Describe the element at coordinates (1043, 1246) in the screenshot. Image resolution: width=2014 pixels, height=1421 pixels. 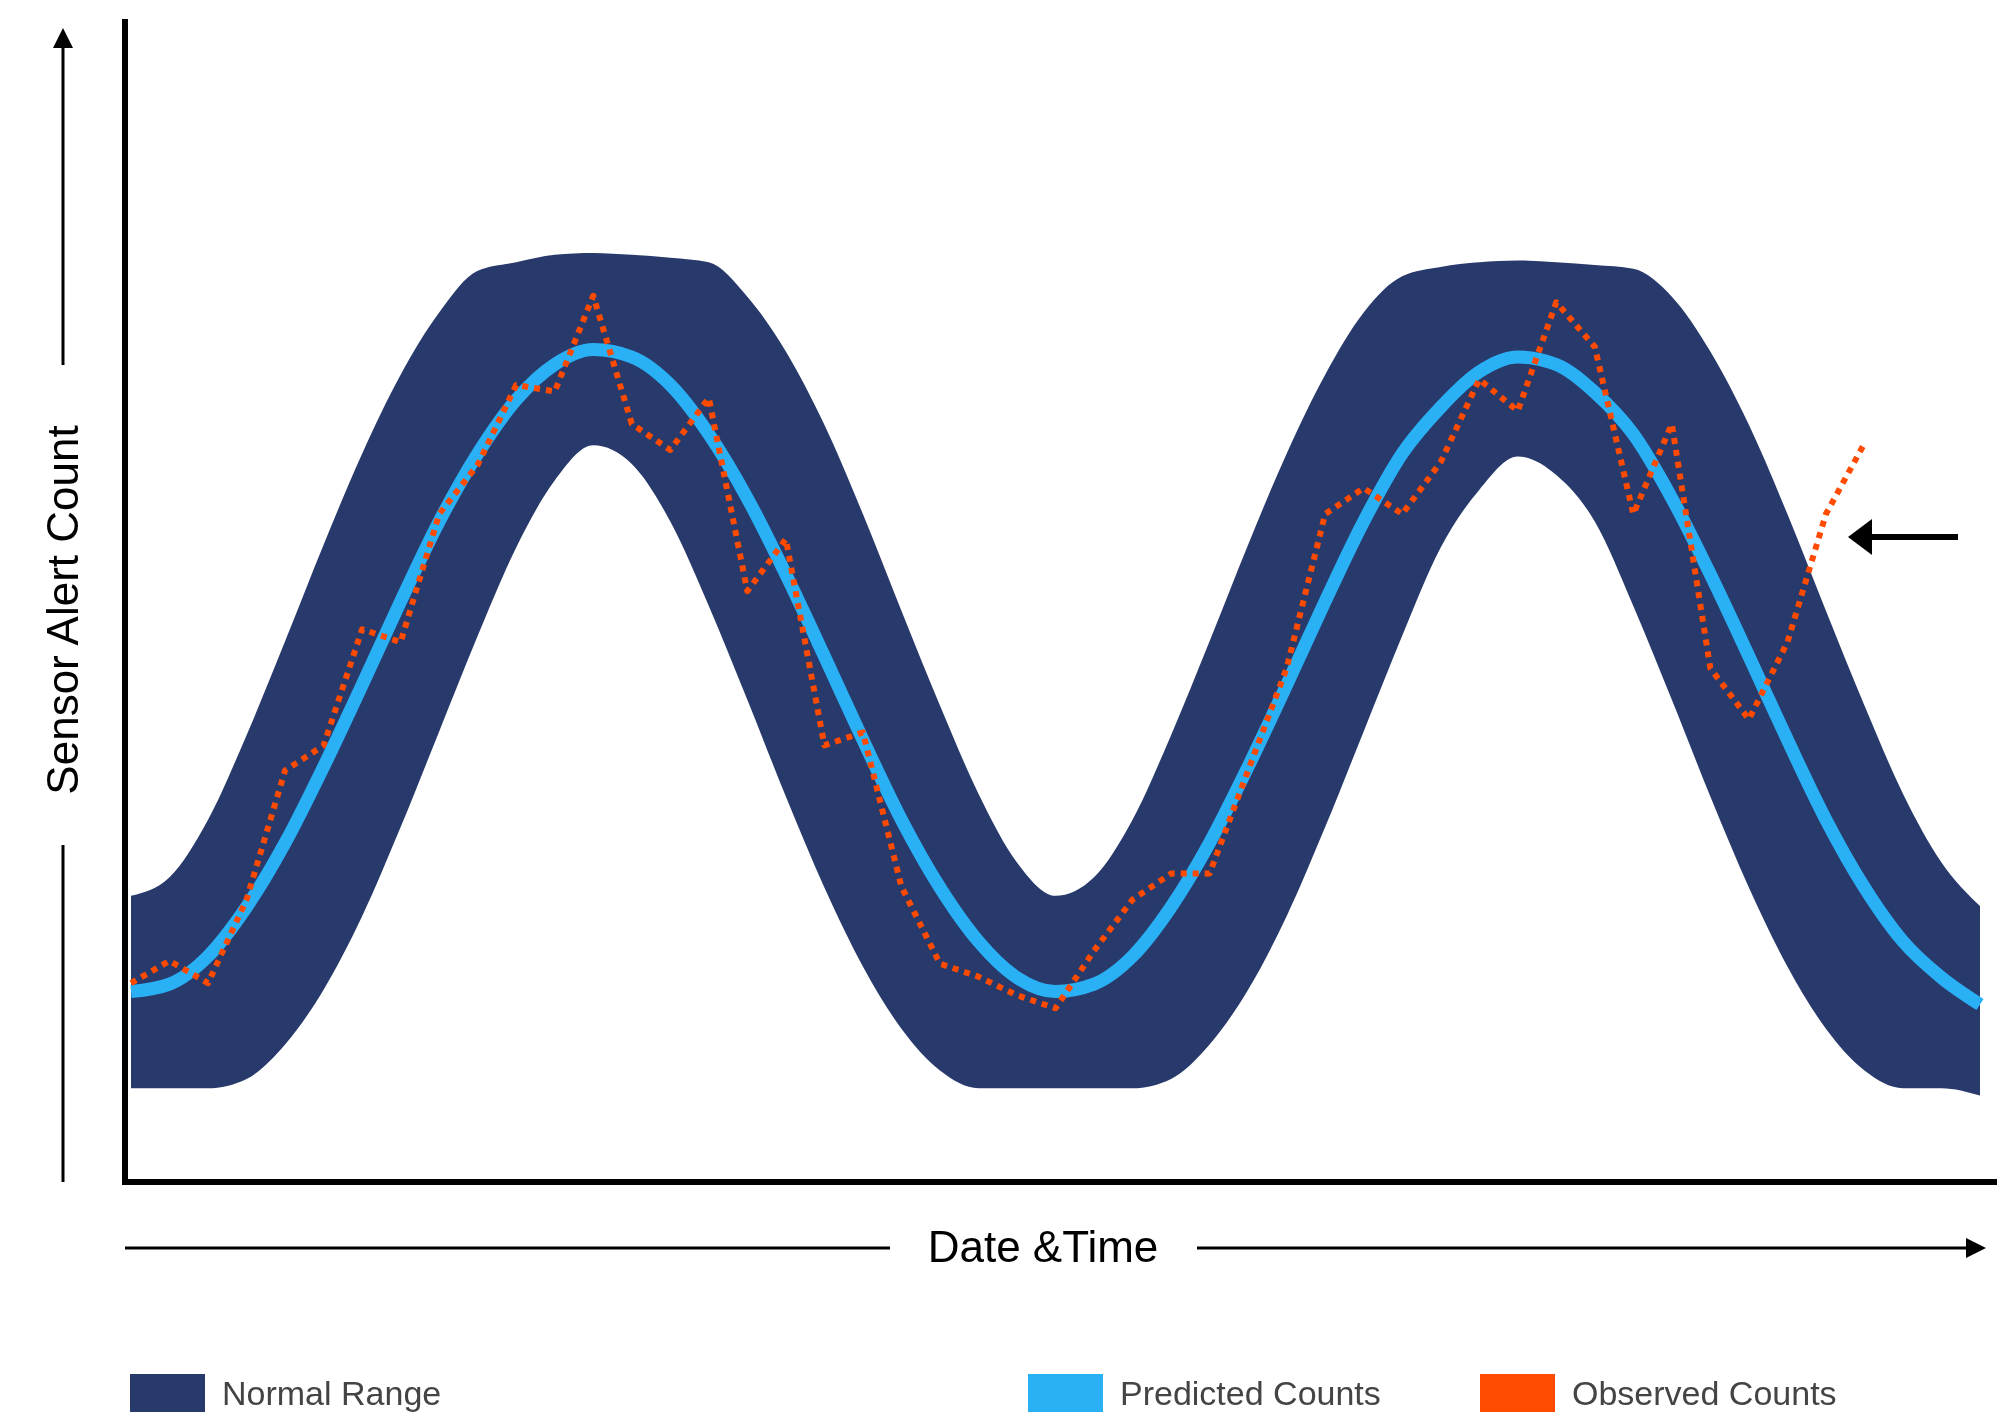
I see `x-axis-title: Date &Time` at that location.